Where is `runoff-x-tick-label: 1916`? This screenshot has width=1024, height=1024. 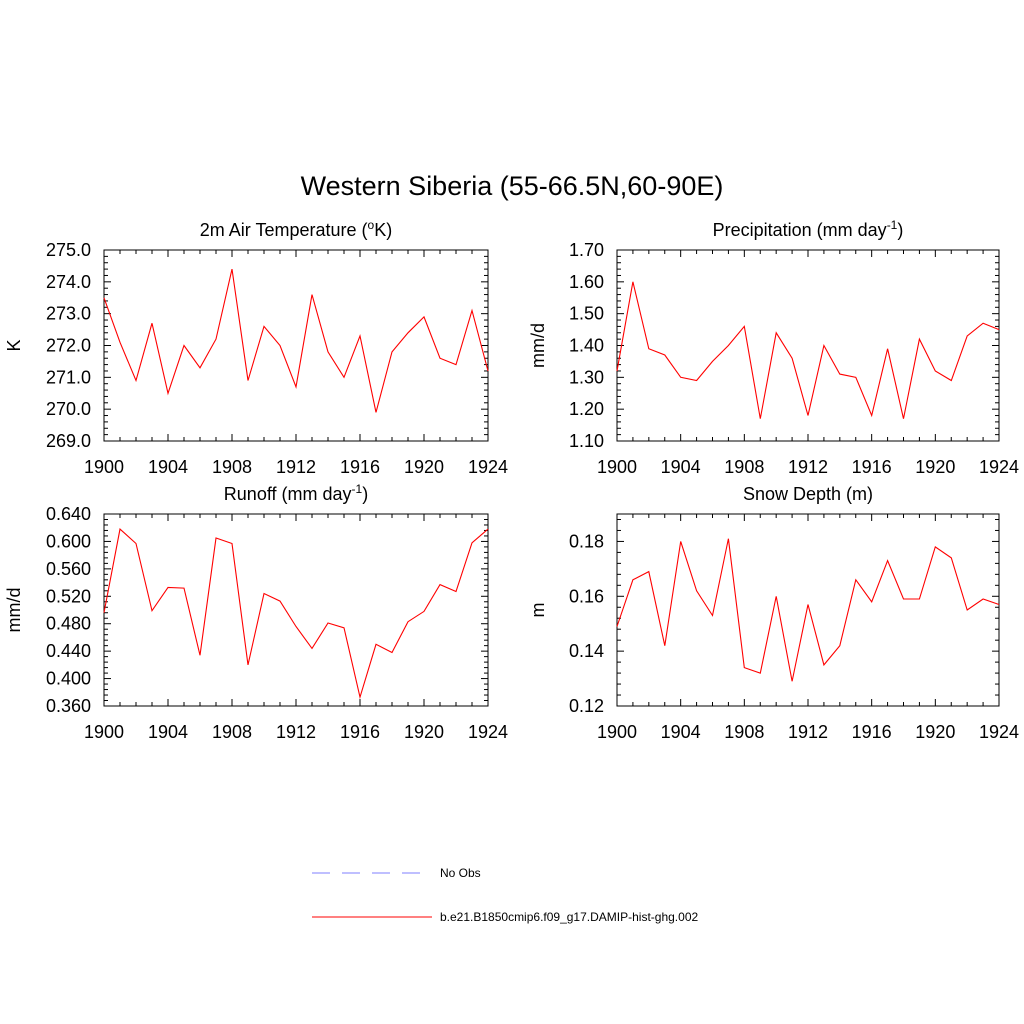
runoff-x-tick-label: 1916 is located at coordinates (360, 732).